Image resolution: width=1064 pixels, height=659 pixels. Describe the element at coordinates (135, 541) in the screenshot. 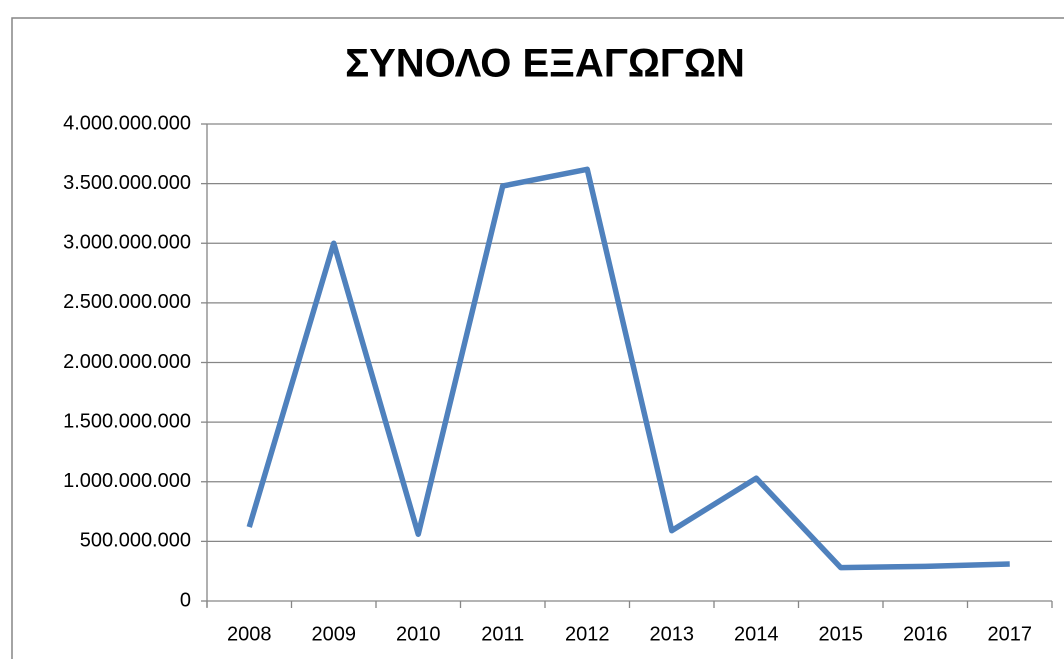

I see `y-tick-label: 500.000.000` at that location.